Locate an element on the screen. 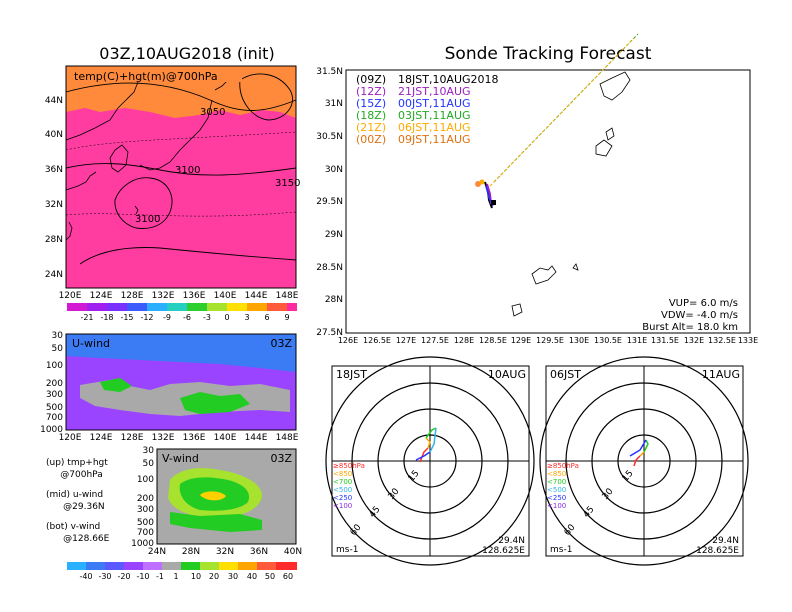 Image resolution: width=792 pixels, height=612 pixels. init-lon-132E: 132E is located at coordinates (163, 296).